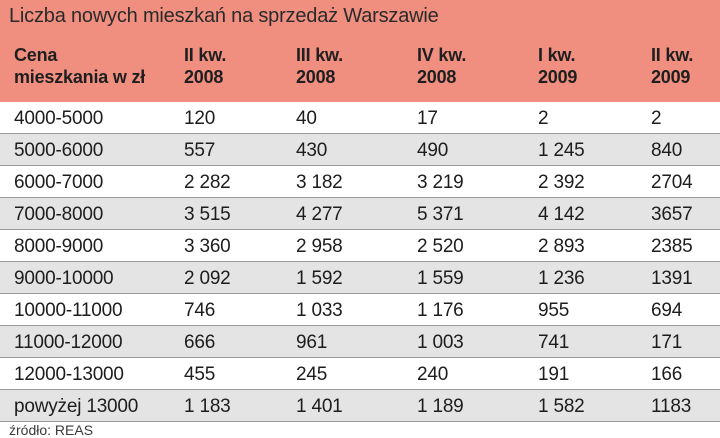  Describe the element at coordinates (59, 182) in the screenshot. I see `row-label: 6000-7000` at that location.